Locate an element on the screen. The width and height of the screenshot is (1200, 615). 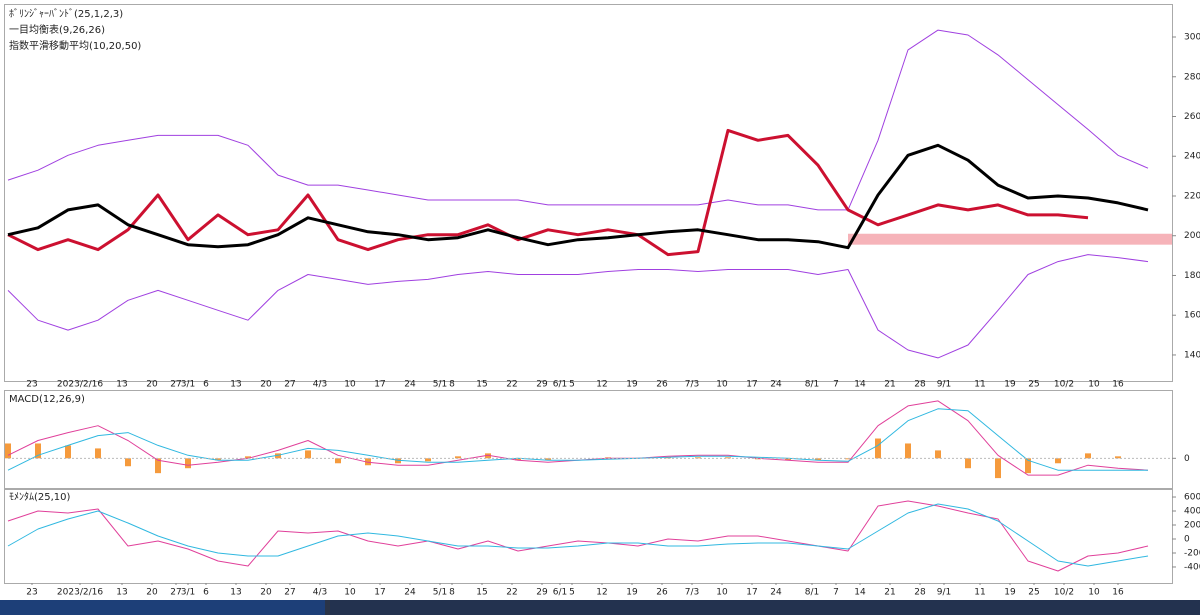
y-tick-label: 1600 is located at coordinates (1192, 316).